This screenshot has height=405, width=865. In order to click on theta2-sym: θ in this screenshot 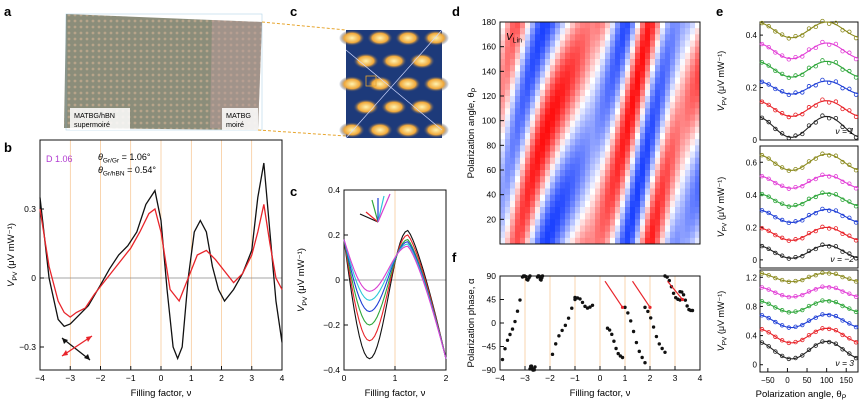, I will do `click(100, 170)`.